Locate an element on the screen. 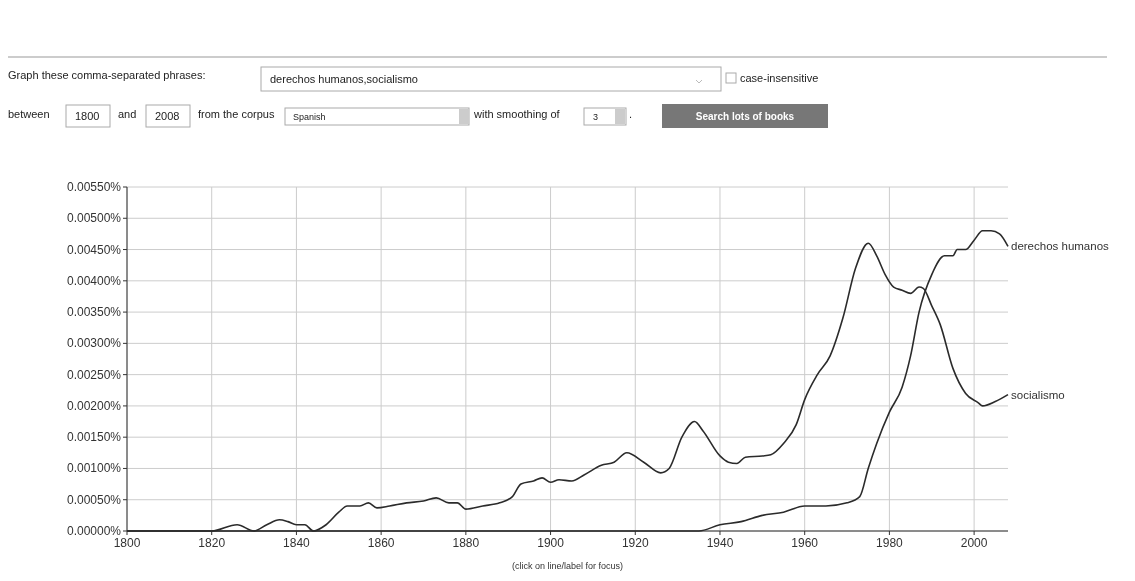  text: Search lots of books is located at coordinates (745, 116).